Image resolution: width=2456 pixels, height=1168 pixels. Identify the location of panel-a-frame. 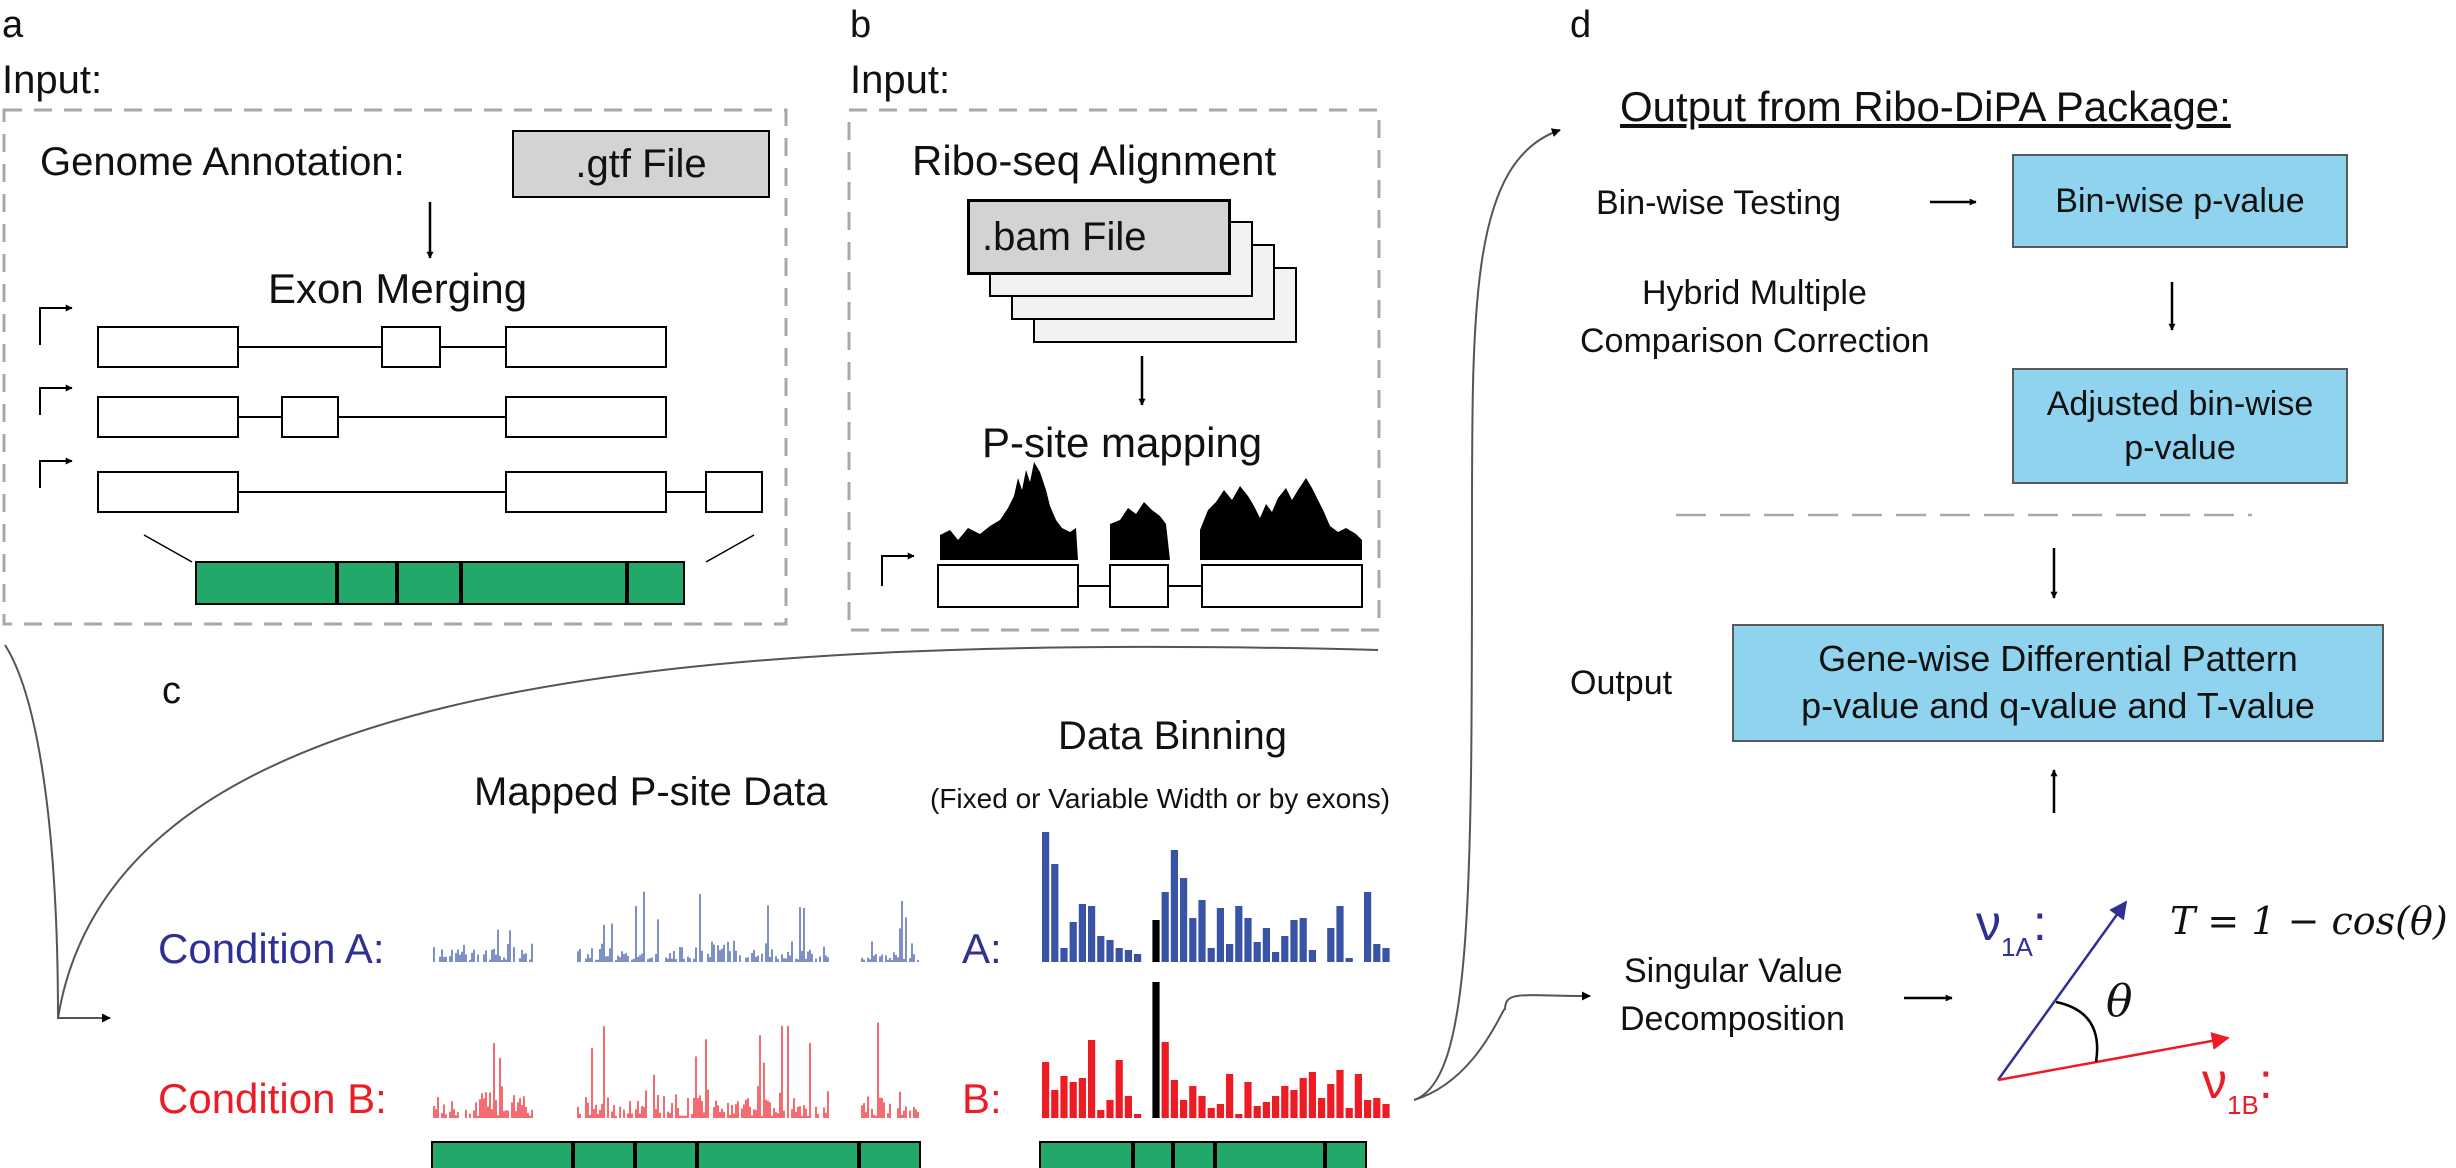
(395, 367).